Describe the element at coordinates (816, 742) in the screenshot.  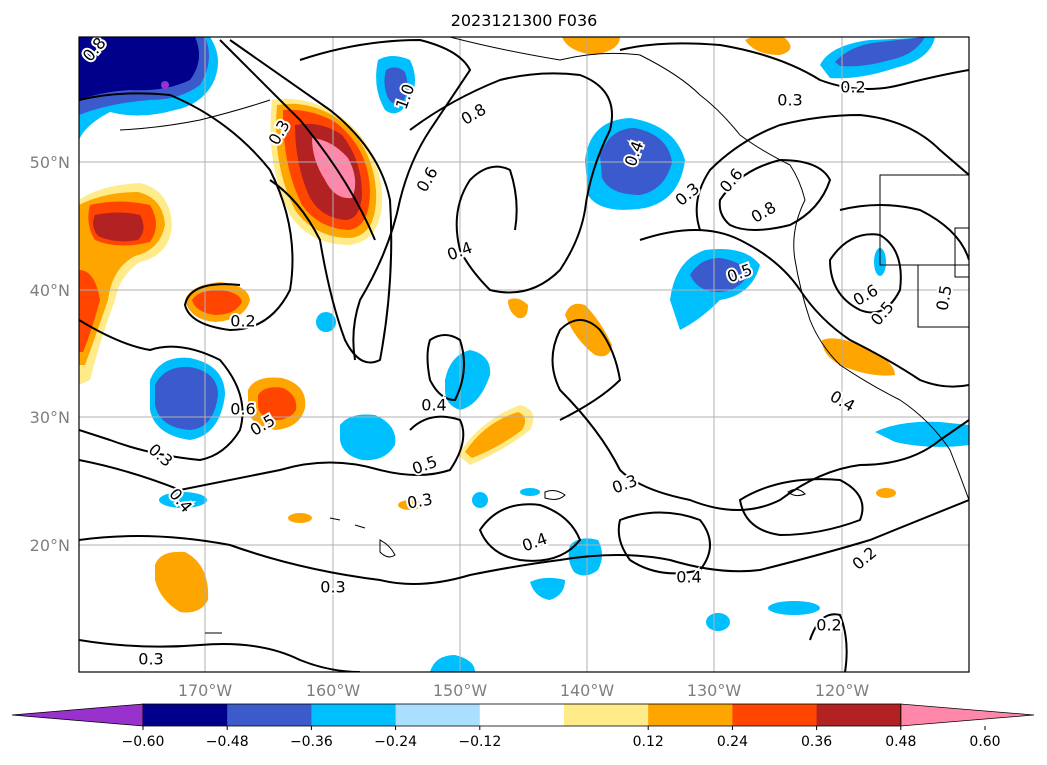
I see `colorbar-tick-label: 0.36` at that location.